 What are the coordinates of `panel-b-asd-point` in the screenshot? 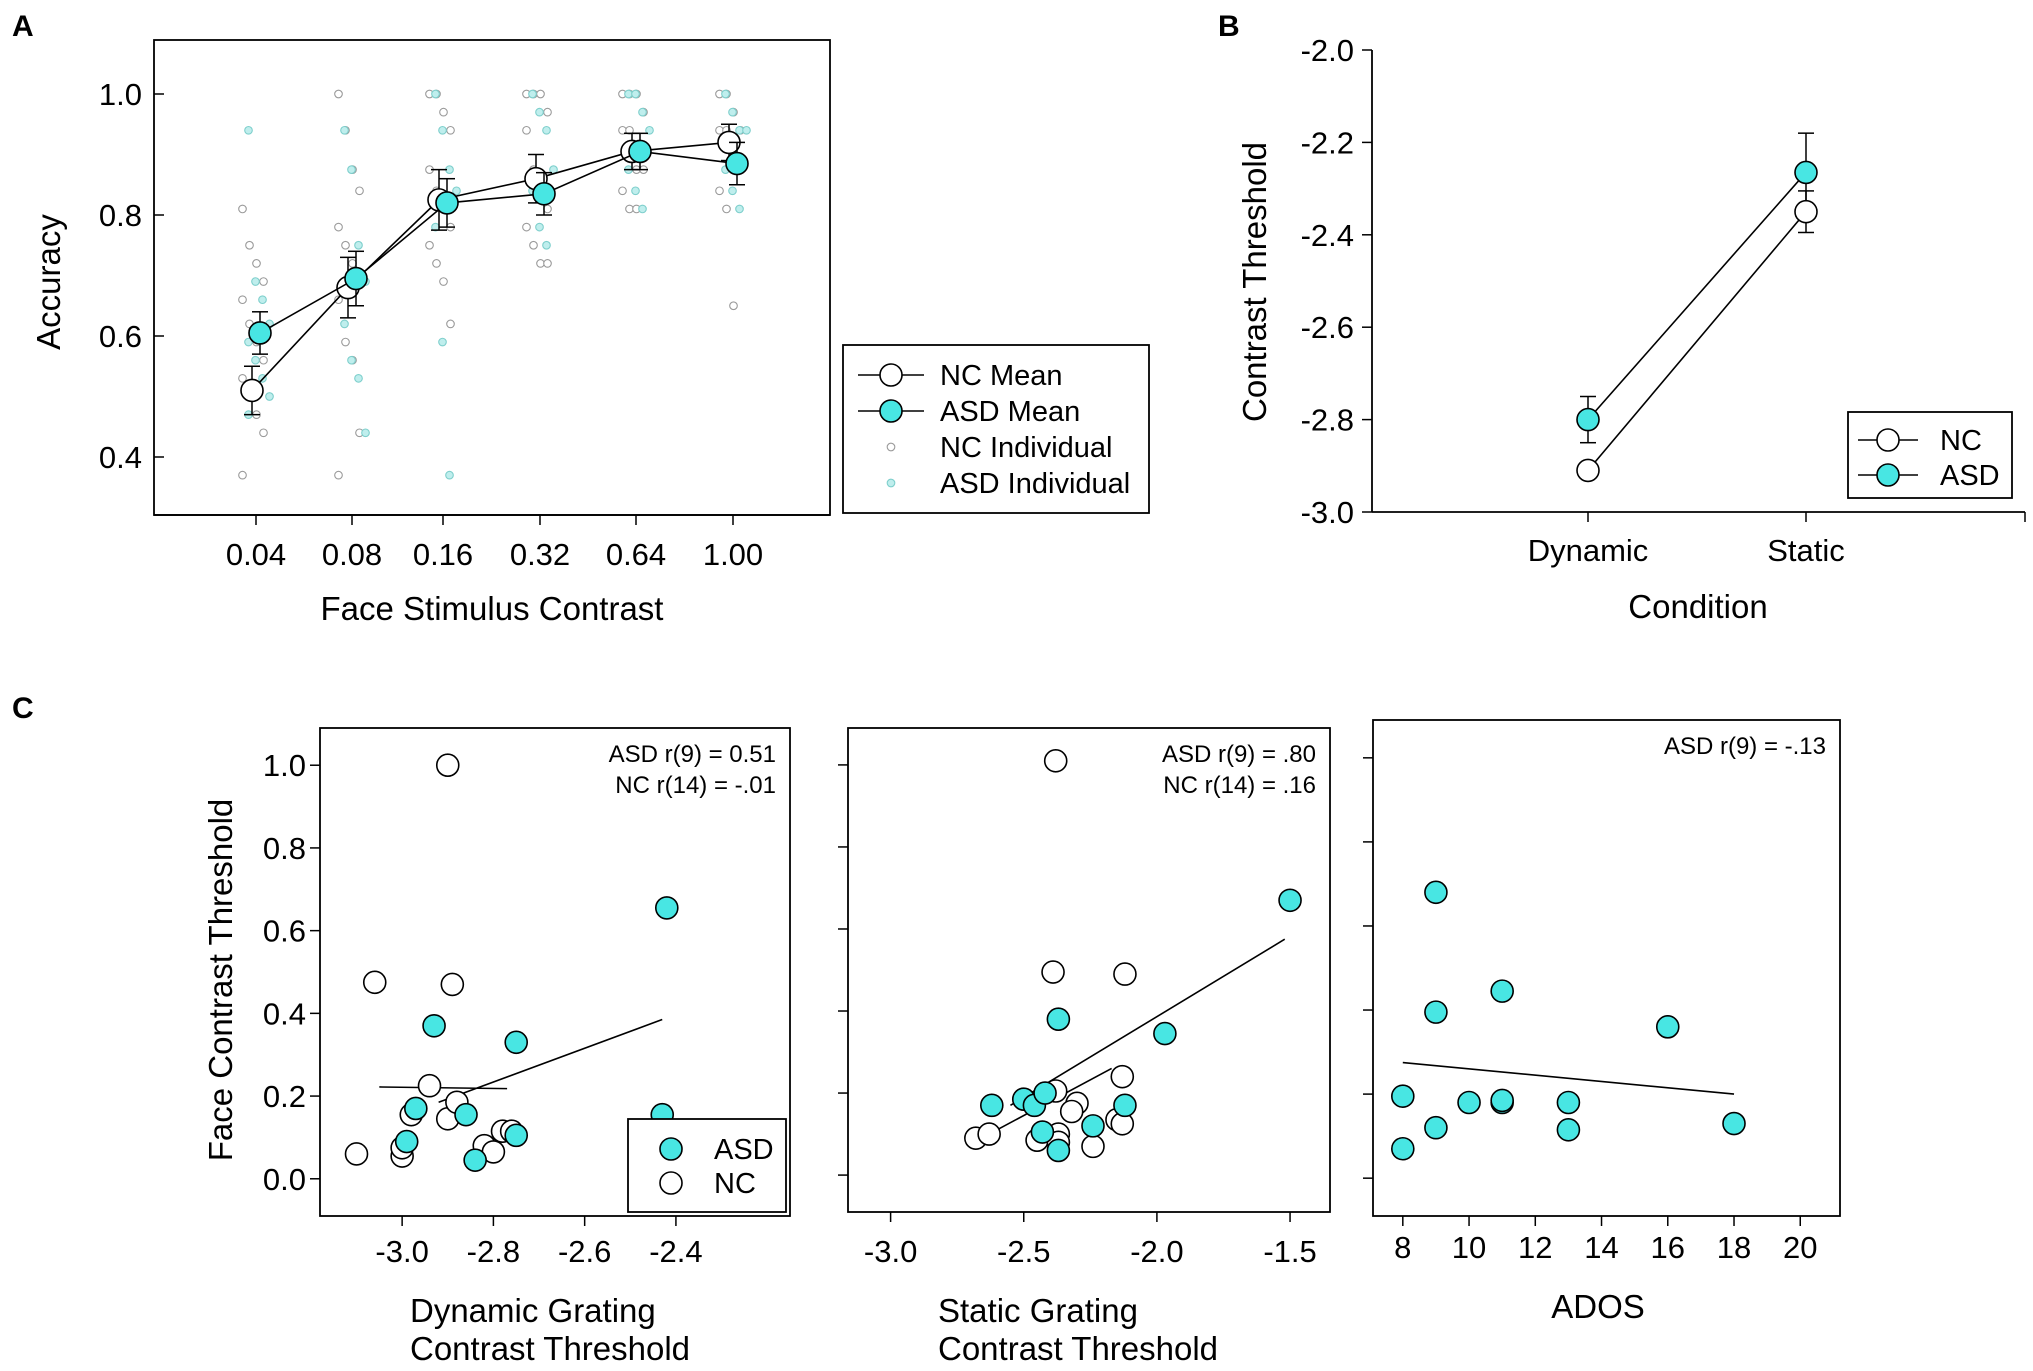 It's located at (1588, 419).